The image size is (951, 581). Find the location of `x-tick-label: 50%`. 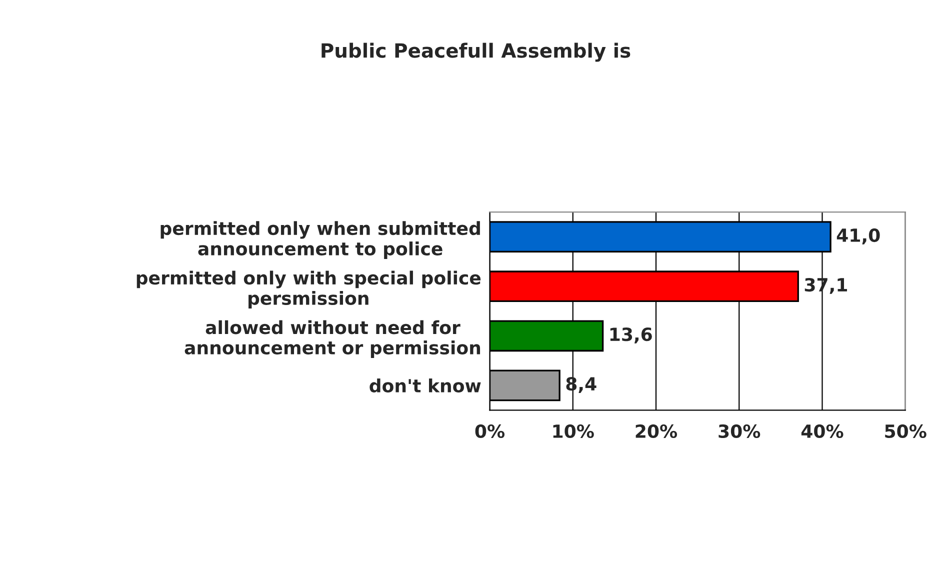

x-tick-label: 50% is located at coordinates (905, 431).